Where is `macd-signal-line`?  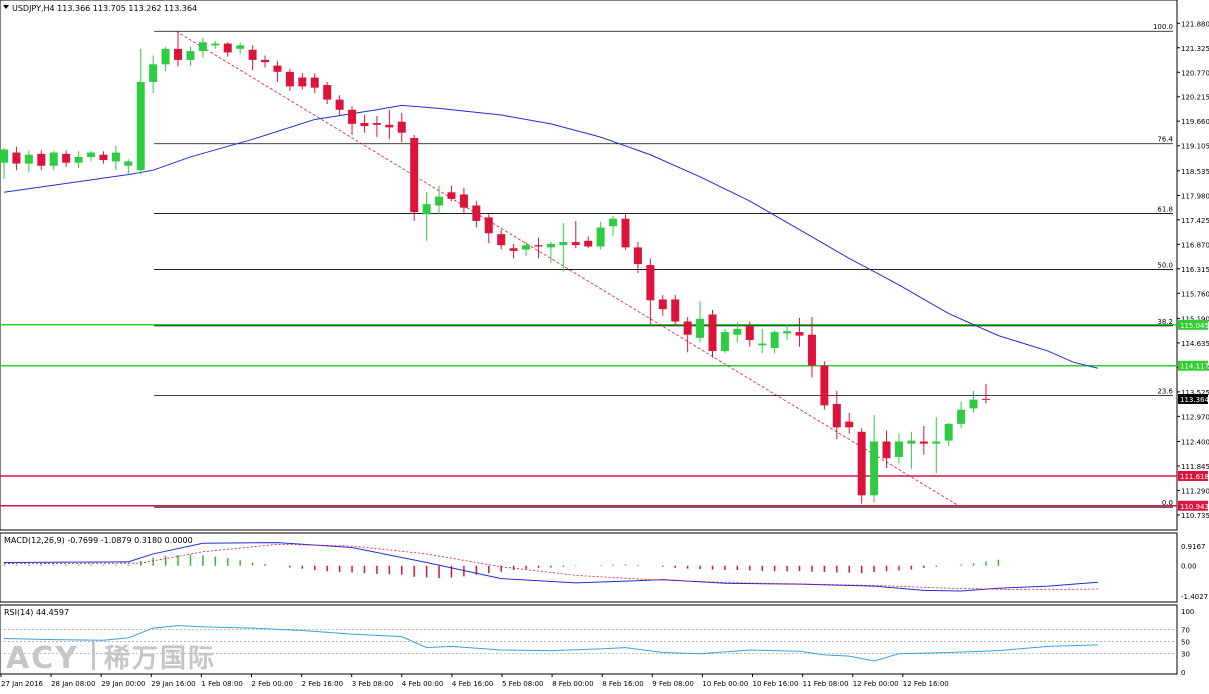 macd-signal-line is located at coordinates (550, 567).